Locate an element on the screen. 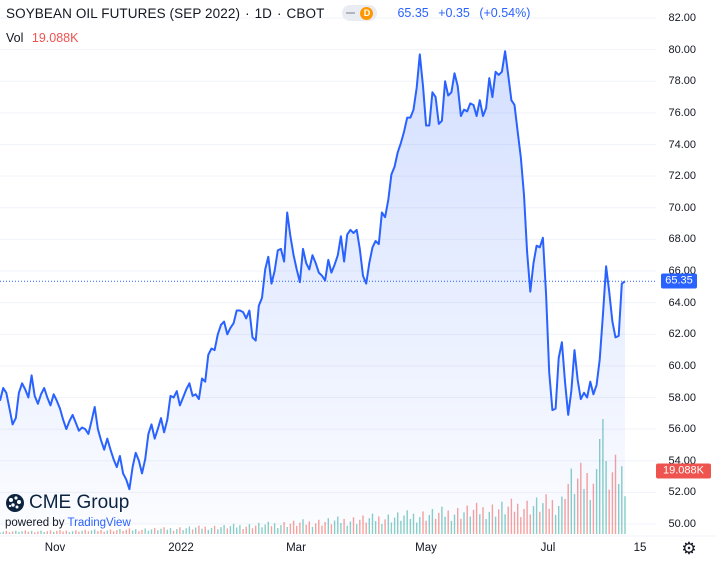 The height and width of the screenshot is (566, 716). y-tick-label: 78.00 is located at coordinates (682, 81).